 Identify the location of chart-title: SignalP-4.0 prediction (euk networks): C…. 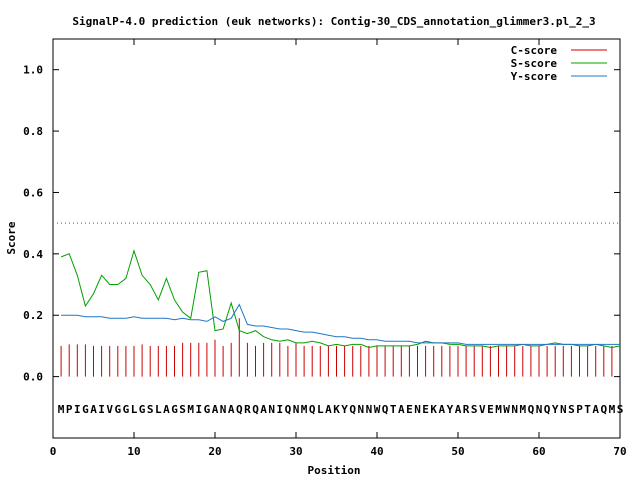
(333, 21).